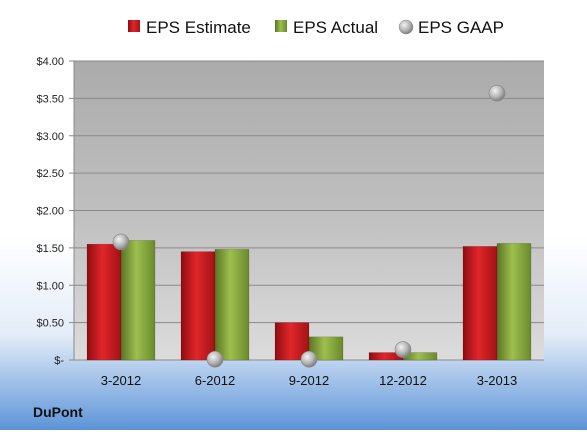 This screenshot has width=587, height=435. I want to click on y-tick-label: $2.00, so click(50, 212).